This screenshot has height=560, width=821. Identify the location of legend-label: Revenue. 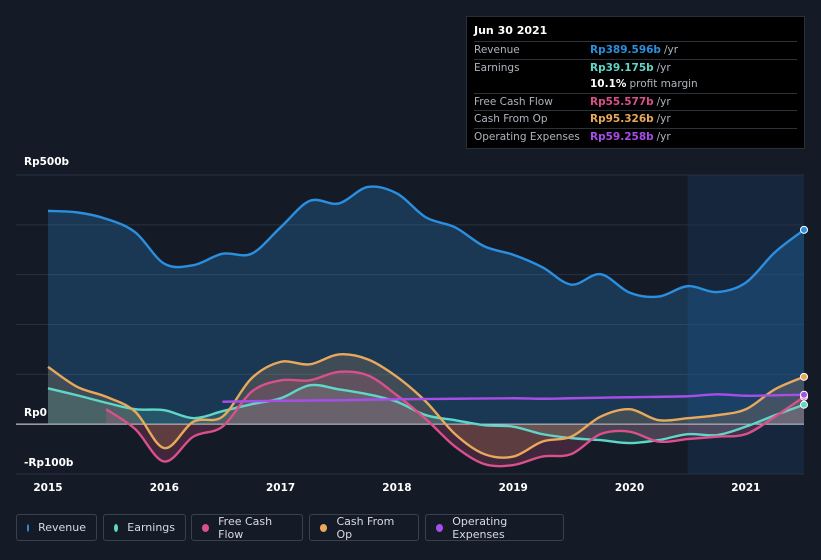
(62, 527).